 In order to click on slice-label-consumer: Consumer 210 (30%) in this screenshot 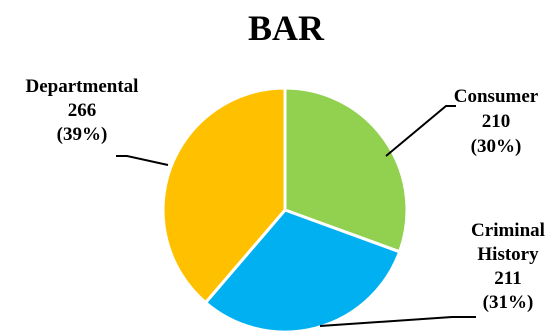, I will do `click(496, 121)`.